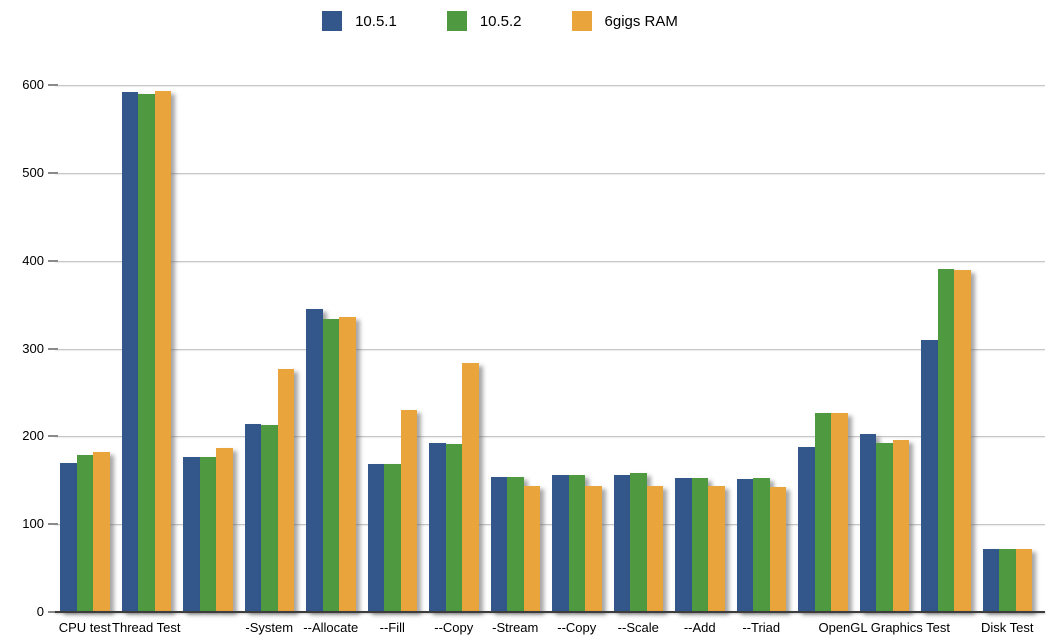  What do you see at coordinates (699, 544) in the screenshot?
I see `bar-10.5.2-10` at bounding box center [699, 544].